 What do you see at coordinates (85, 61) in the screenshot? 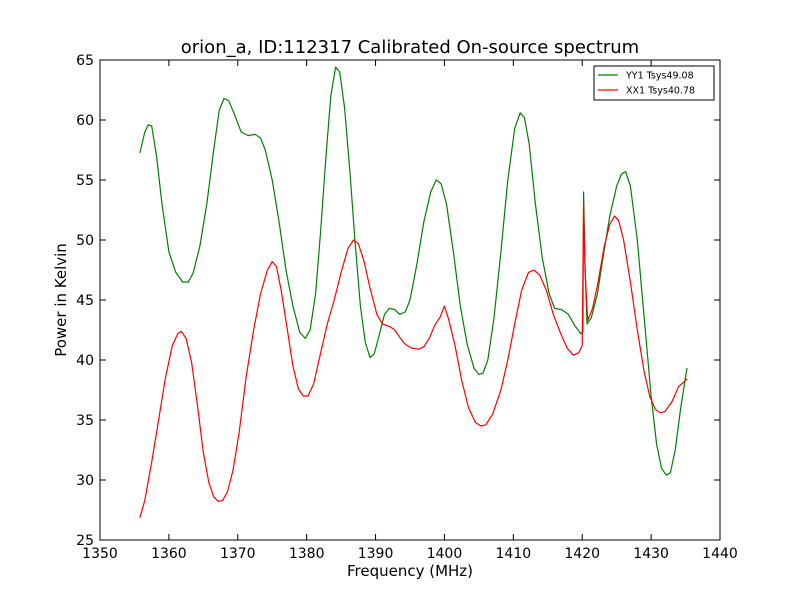
I see `y-tick-label-8: 65` at bounding box center [85, 61].